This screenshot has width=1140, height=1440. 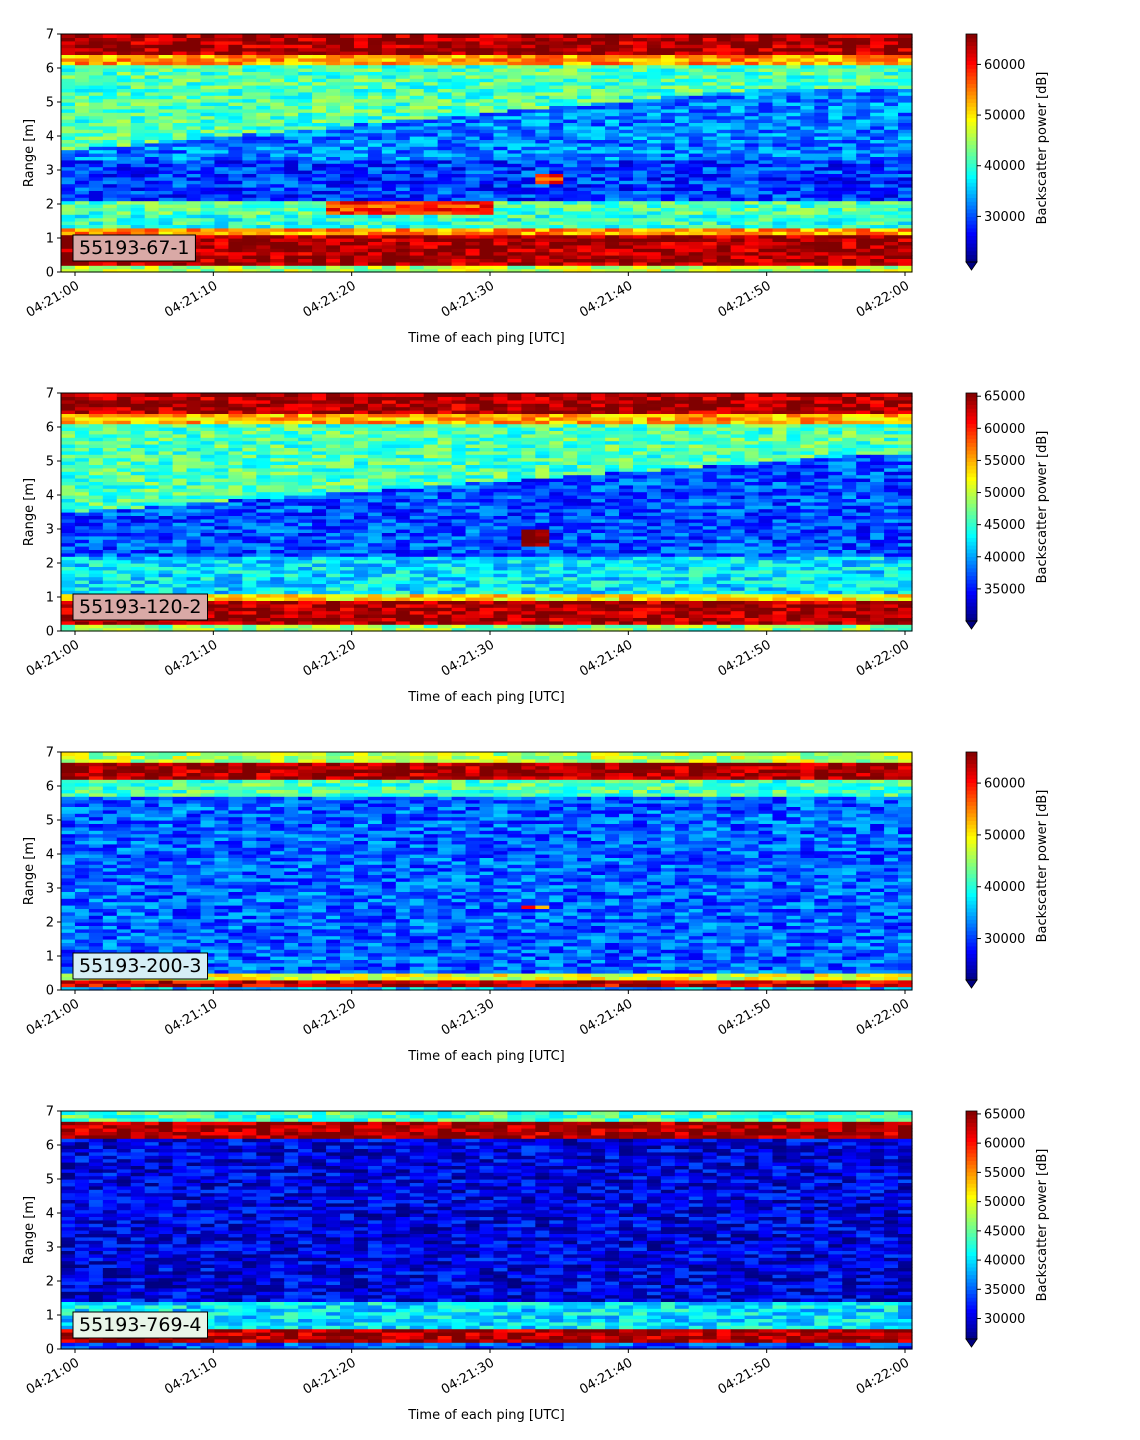 I want to click on x-tick-label: 04:21:20, so click(x=330, y=299).